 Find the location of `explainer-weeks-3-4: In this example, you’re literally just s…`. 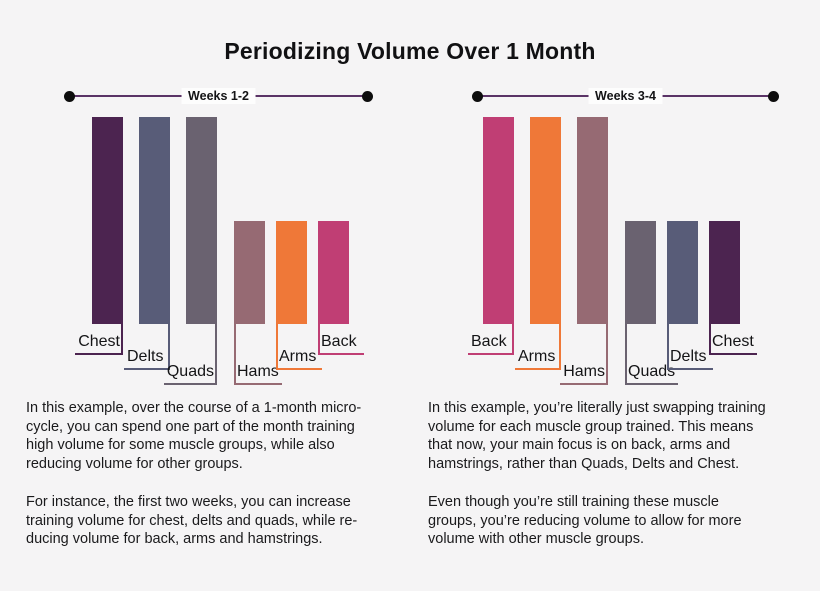

explainer-weeks-3-4: In this example, you’re literally just s… is located at coordinates (618, 484).